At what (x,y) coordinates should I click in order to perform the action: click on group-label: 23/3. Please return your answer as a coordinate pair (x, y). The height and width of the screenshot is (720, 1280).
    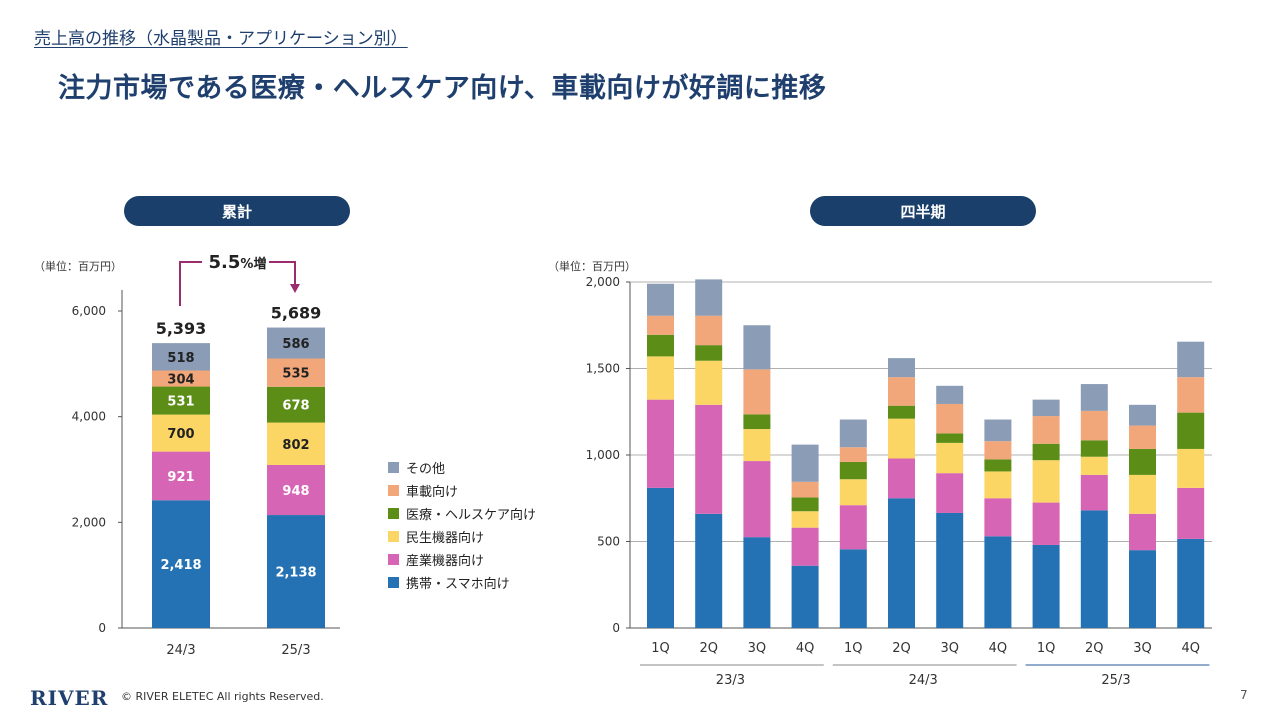
    Looking at the image, I should click on (730, 680).